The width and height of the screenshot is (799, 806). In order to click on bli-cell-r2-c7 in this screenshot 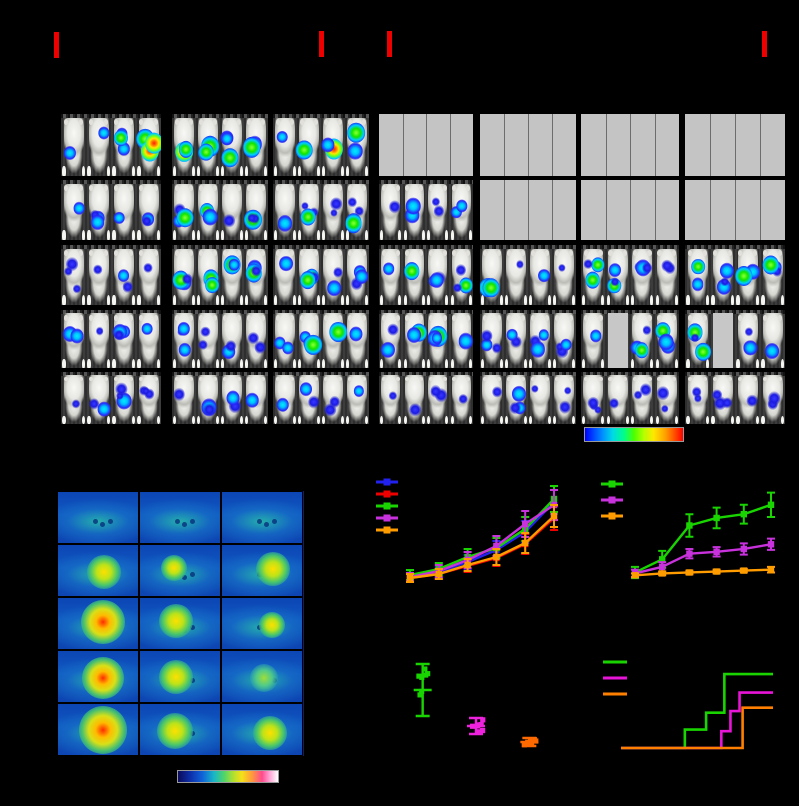, I will do `click(735, 210)`.